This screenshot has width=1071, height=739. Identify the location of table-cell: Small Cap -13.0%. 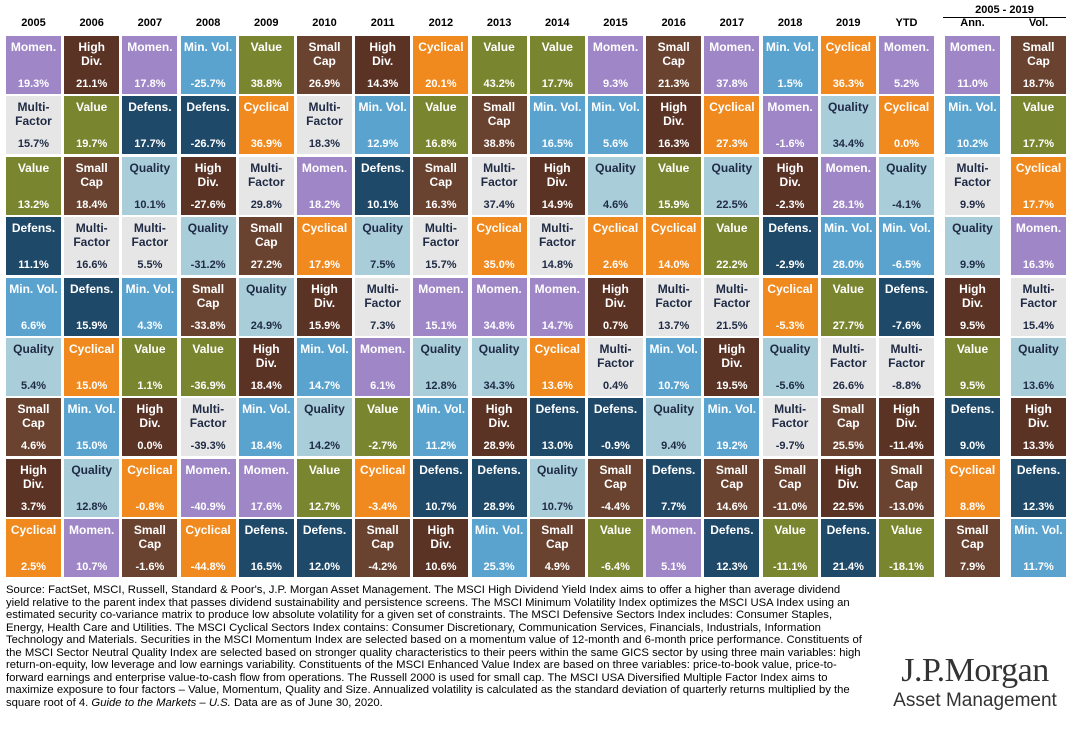
(906, 487).